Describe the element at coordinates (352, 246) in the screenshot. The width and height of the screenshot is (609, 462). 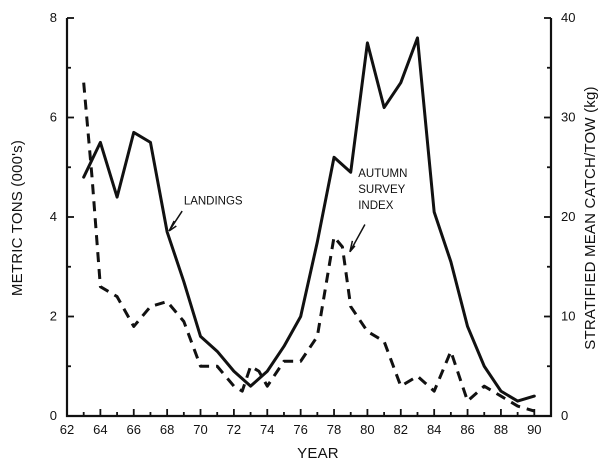
I see `survey-arrowhead` at that location.